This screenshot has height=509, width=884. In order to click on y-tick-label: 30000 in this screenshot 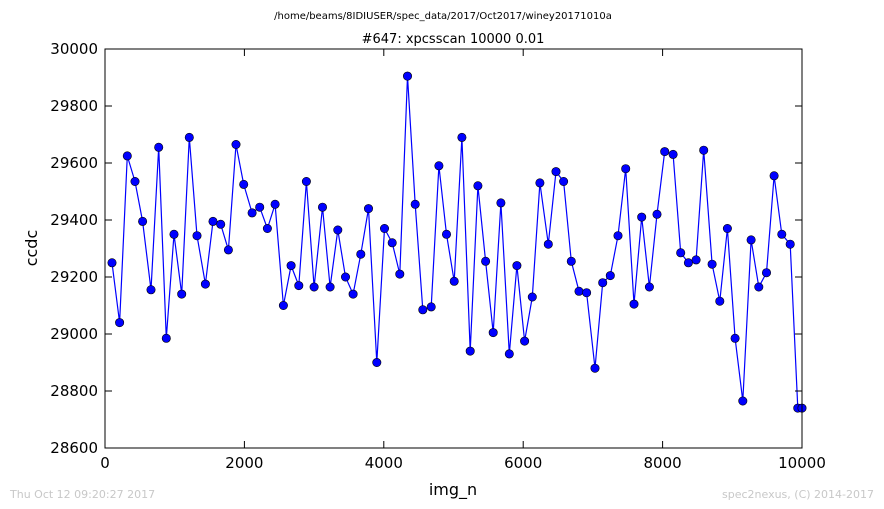, I will do `click(74, 49)`.